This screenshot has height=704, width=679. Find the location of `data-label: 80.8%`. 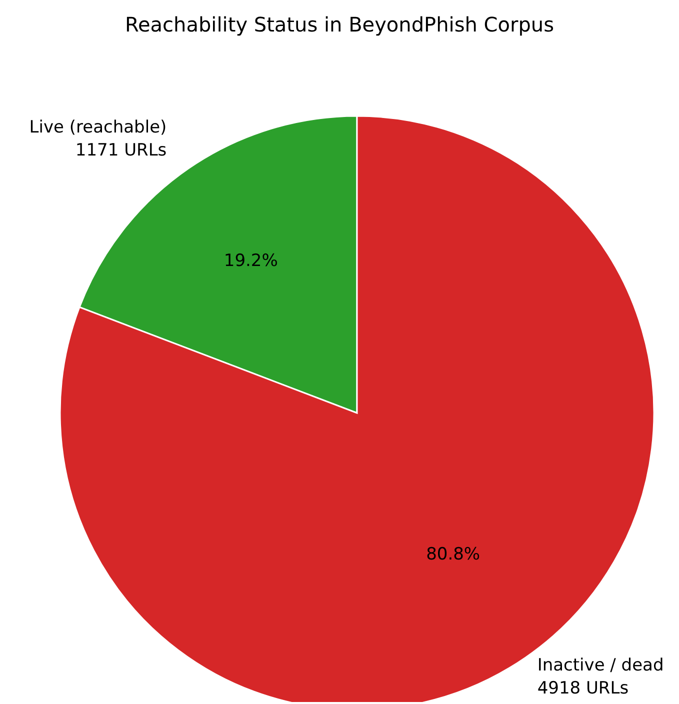

data-label: 80.8% is located at coordinates (453, 554).